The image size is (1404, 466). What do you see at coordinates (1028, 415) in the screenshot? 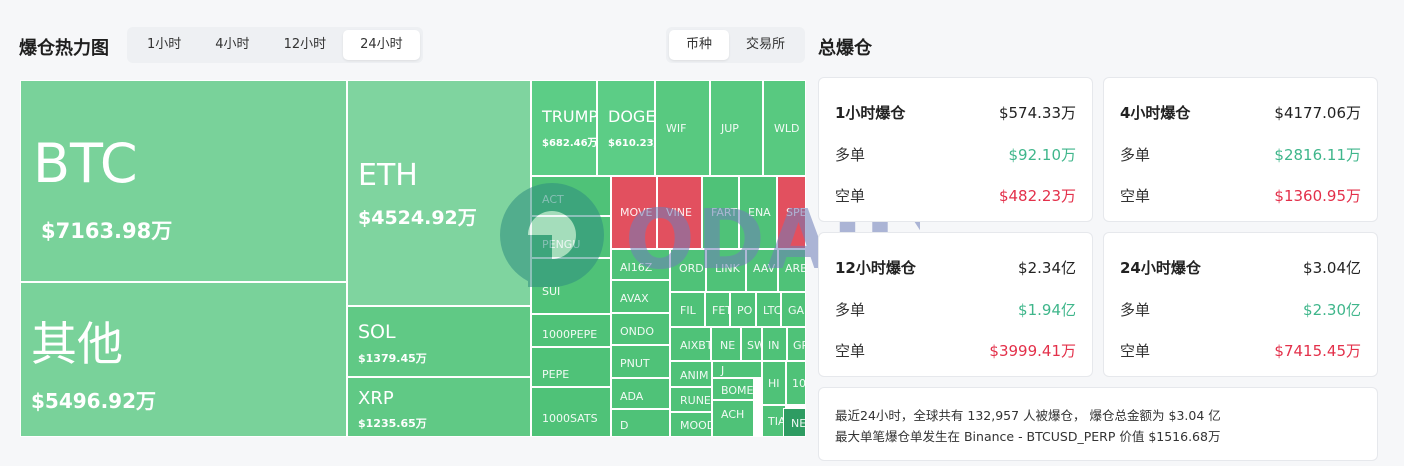
I see `summary-line-1: 最近24小时，全球共有 132,957 人被爆仓， 爆仓总金额为 $3.04 亿` at bounding box center [1028, 415].